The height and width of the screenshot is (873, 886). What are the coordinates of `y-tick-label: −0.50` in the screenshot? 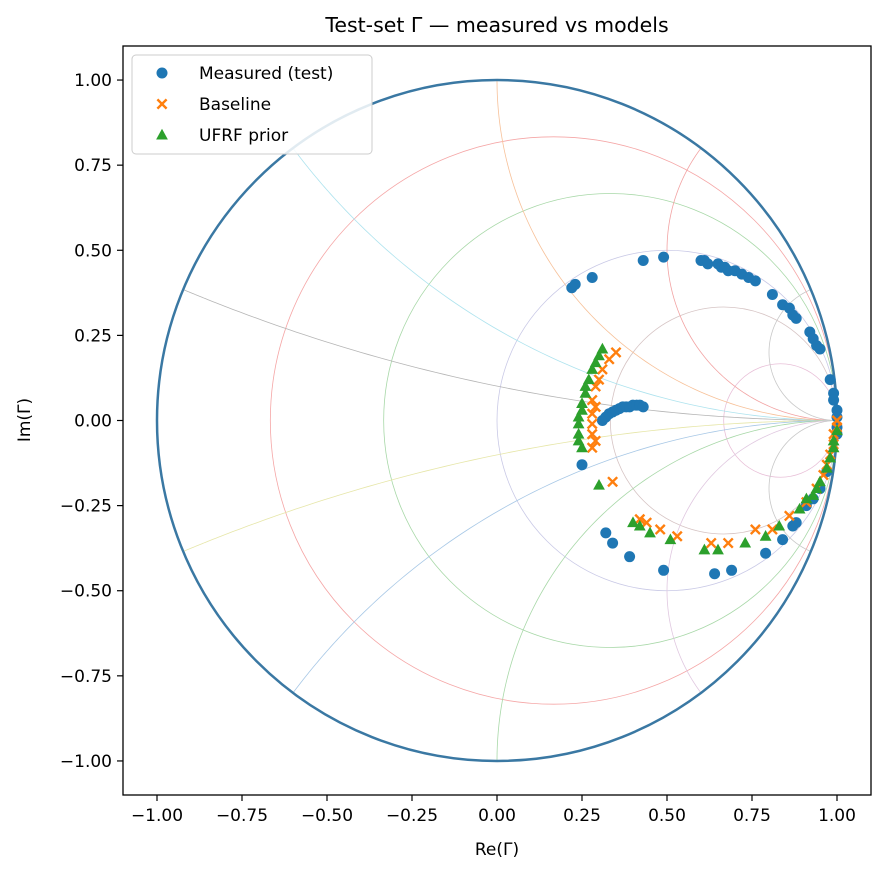 It's located at (86, 592).